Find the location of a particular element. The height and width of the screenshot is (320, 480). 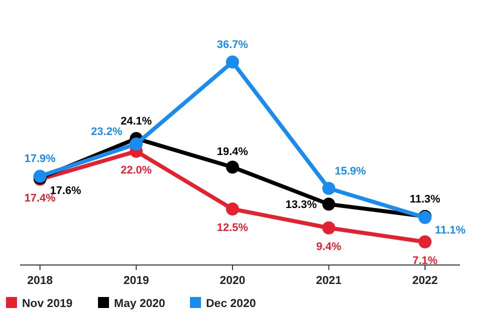

data-label: 11.1% is located at coordinates (450, 230).